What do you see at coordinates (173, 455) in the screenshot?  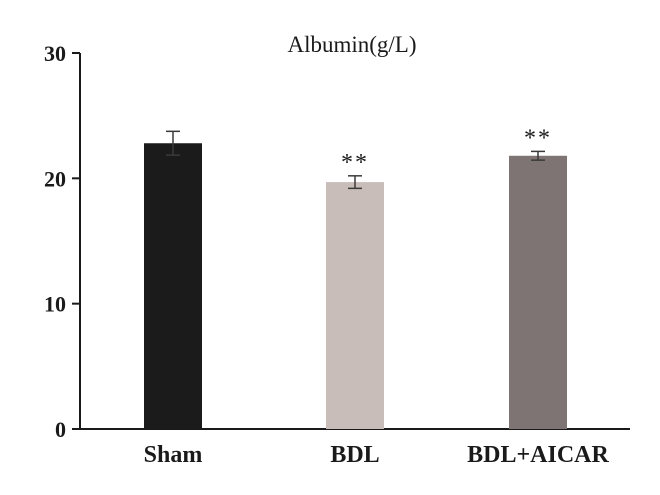 I see `category-label: Sham` at bounding box center [173, 455].